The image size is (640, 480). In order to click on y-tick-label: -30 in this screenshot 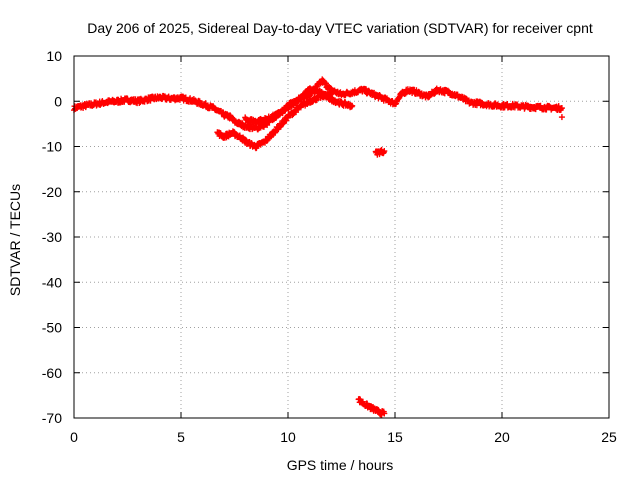, I will do `click(52, 237)`.